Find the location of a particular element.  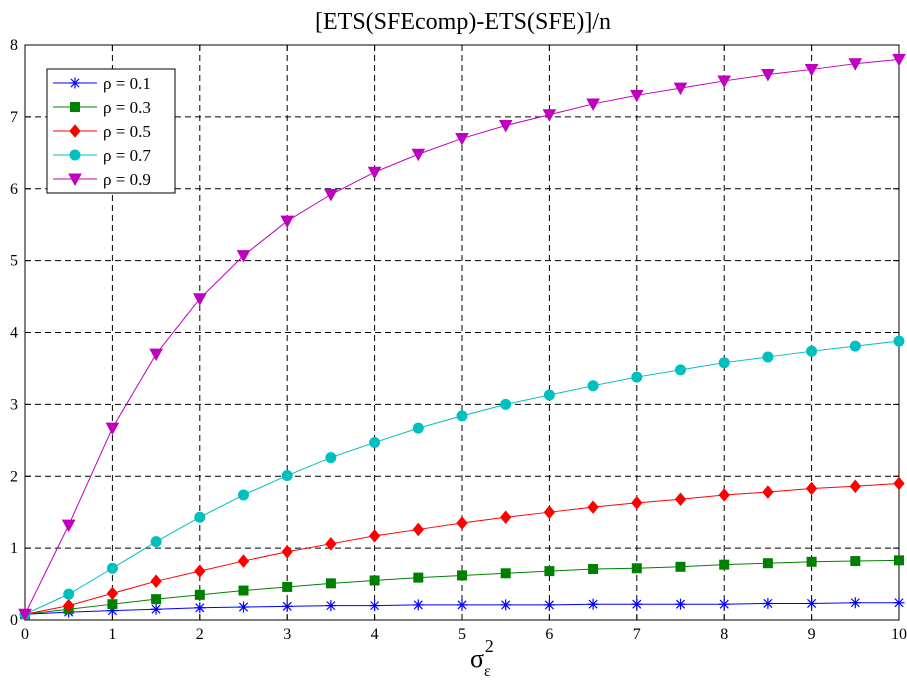

y-tick-label: 2 is located at coordinates (14, 476).